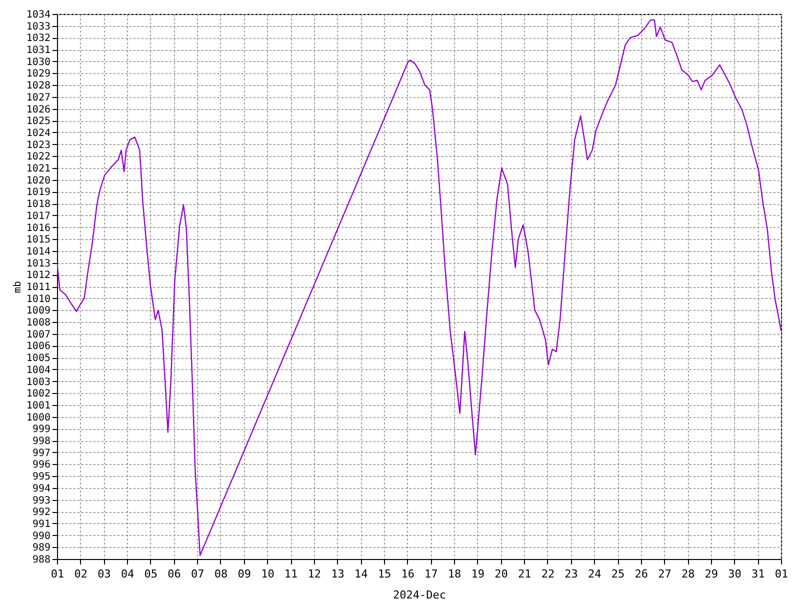  What do you see at coordinates (267, 574) in the screenshot?
I see `x-tick-label: 10` at bounding box center [267, 574].